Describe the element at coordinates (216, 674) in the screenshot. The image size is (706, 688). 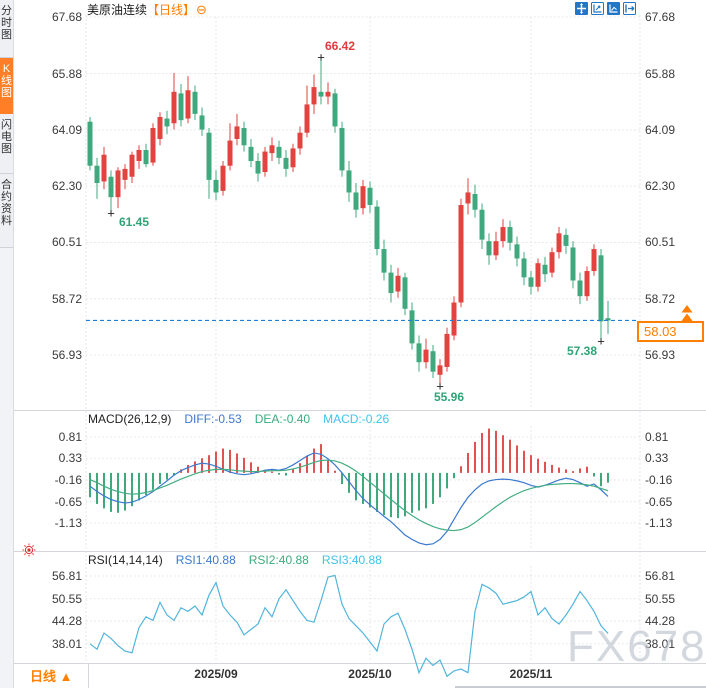
I see `x-axis-label: 2025/09` at that location.